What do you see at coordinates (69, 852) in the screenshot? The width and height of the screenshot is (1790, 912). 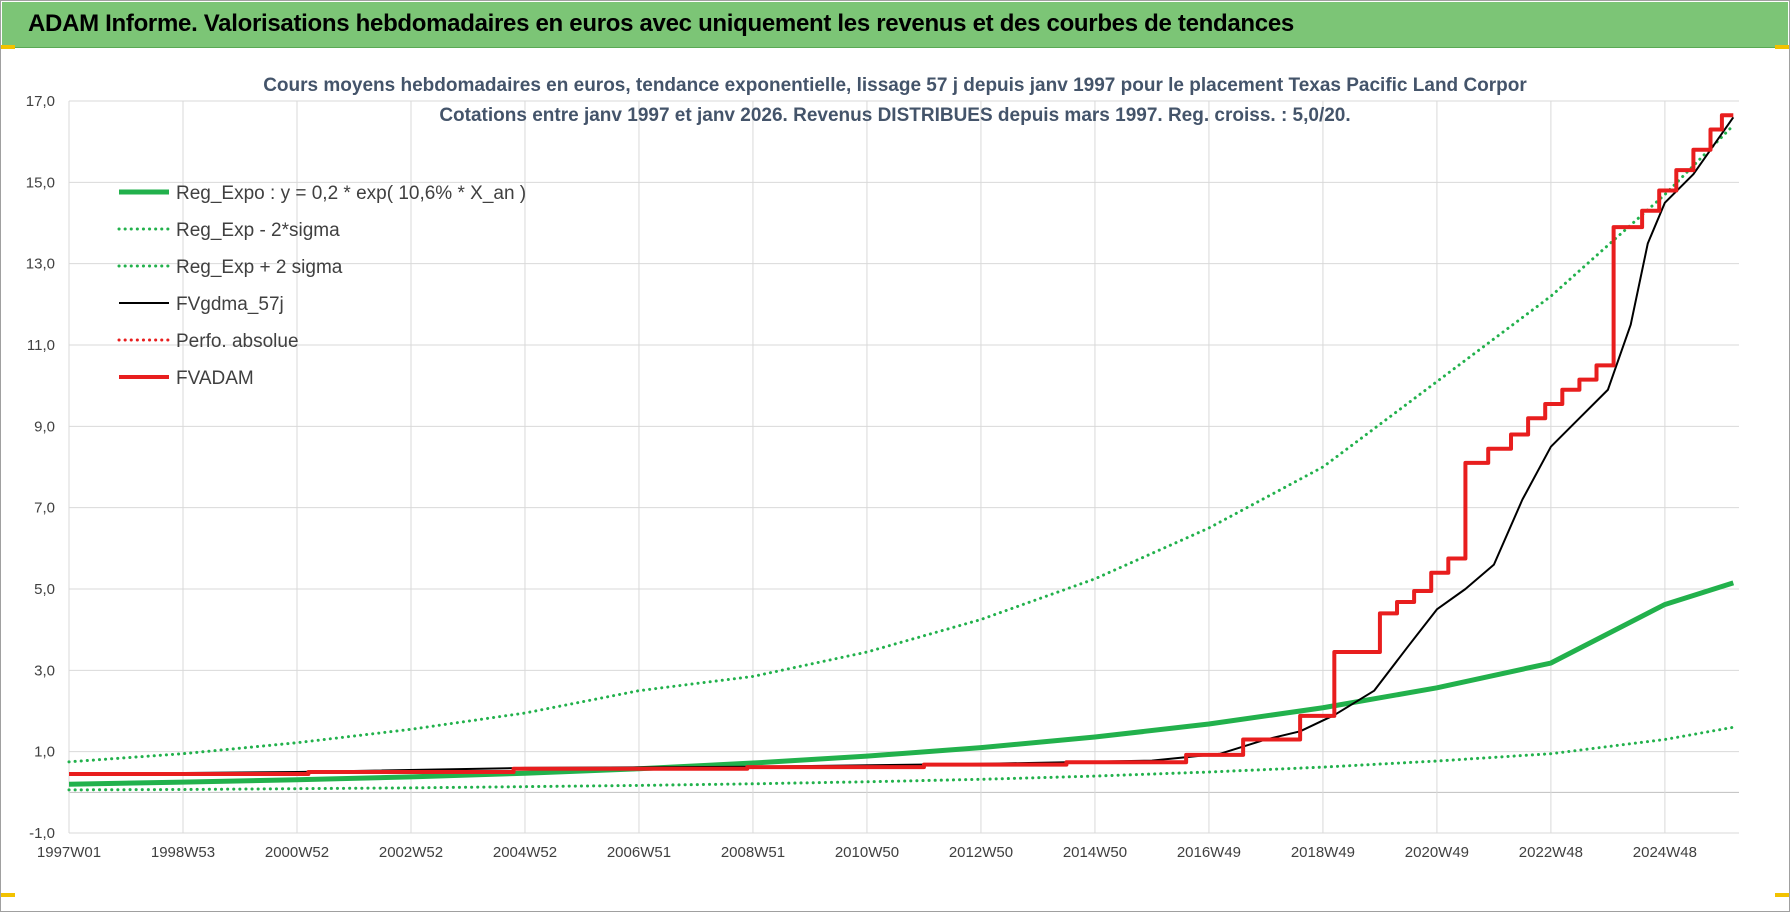 I see `x-tick-label: 1997W01` at bounding box center [69, 852].